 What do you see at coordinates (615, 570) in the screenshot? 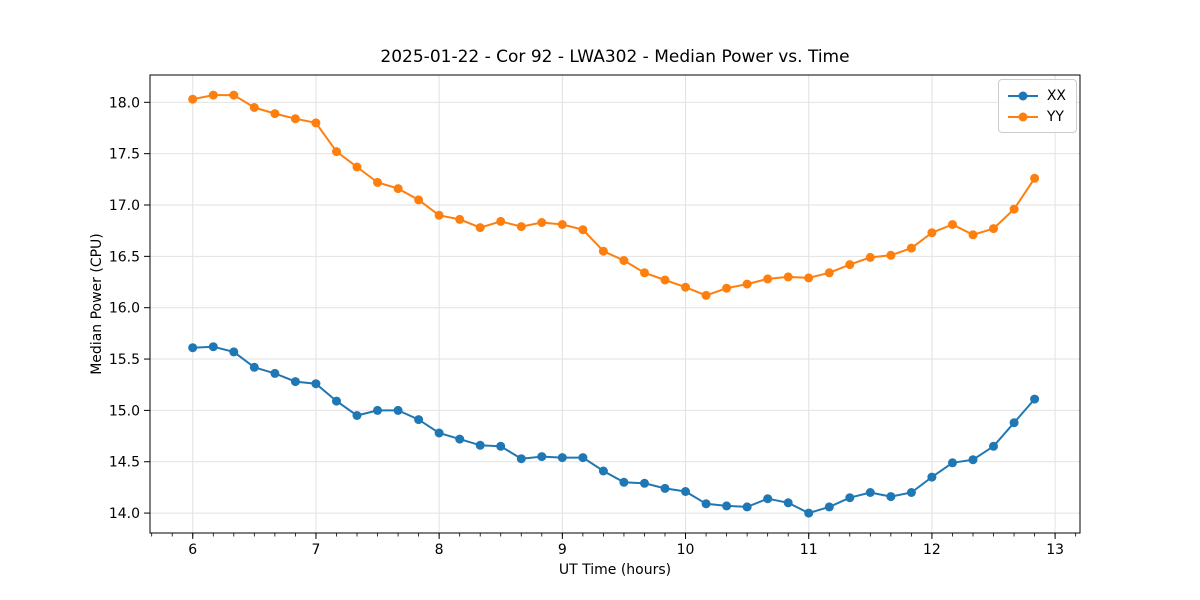
I see `x-axis-label: UT Time (hours)` at bounding box center [615, 570].